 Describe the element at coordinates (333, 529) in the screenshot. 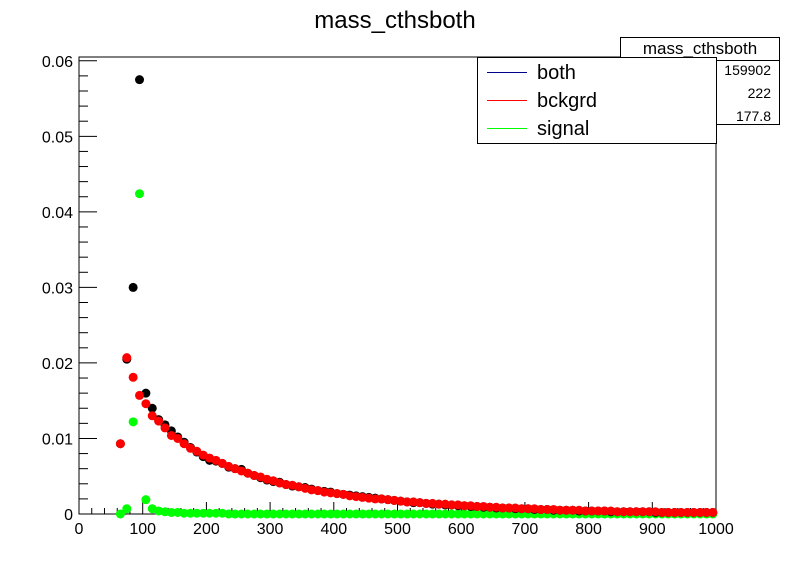

I see `x-tick-label: 400` at that location.